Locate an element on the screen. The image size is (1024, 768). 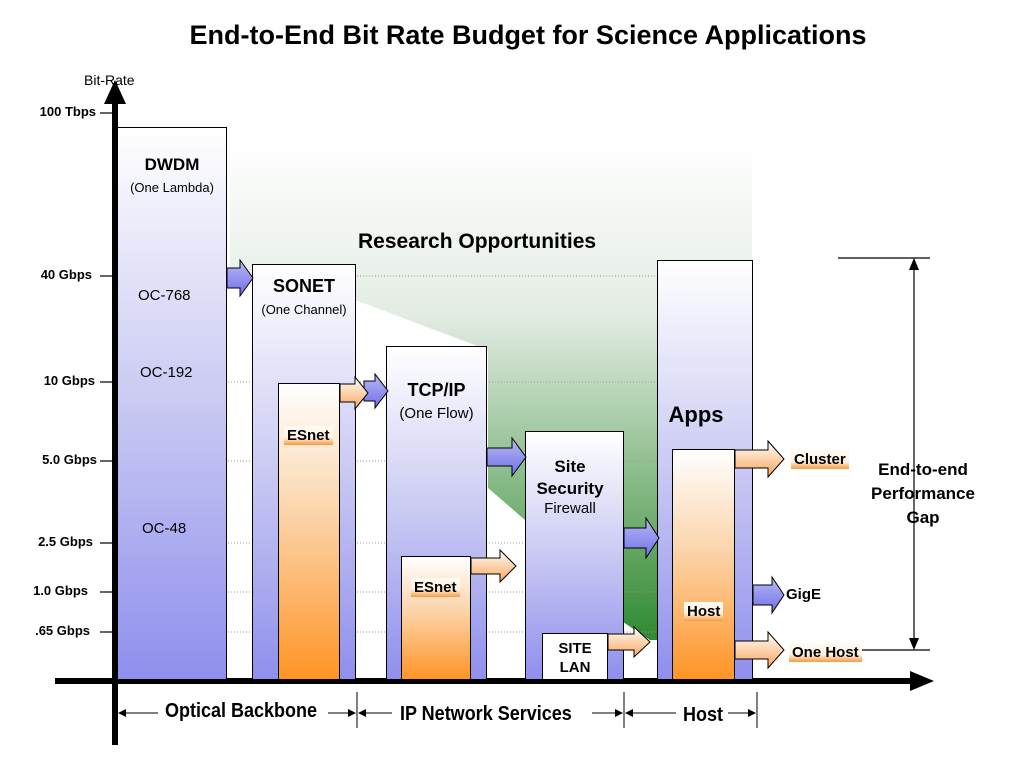
x-axis-arrowhead is located at coordinates (922, 681).